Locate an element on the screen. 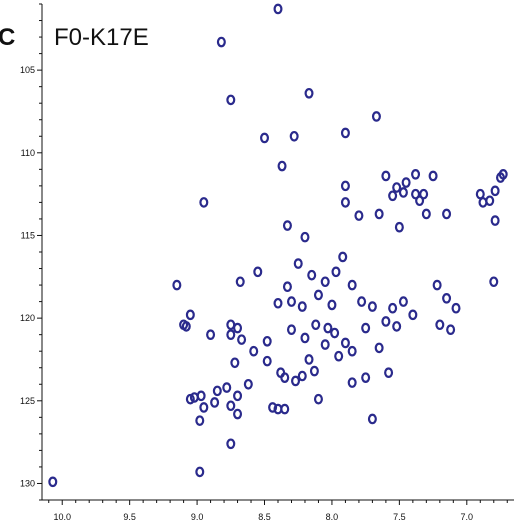 This screenshot has width=524, height=529. x-axis: 10.0 9.5 9.0 8.5 8.0 7.5 7.0 is located at coordinates (278, 511).